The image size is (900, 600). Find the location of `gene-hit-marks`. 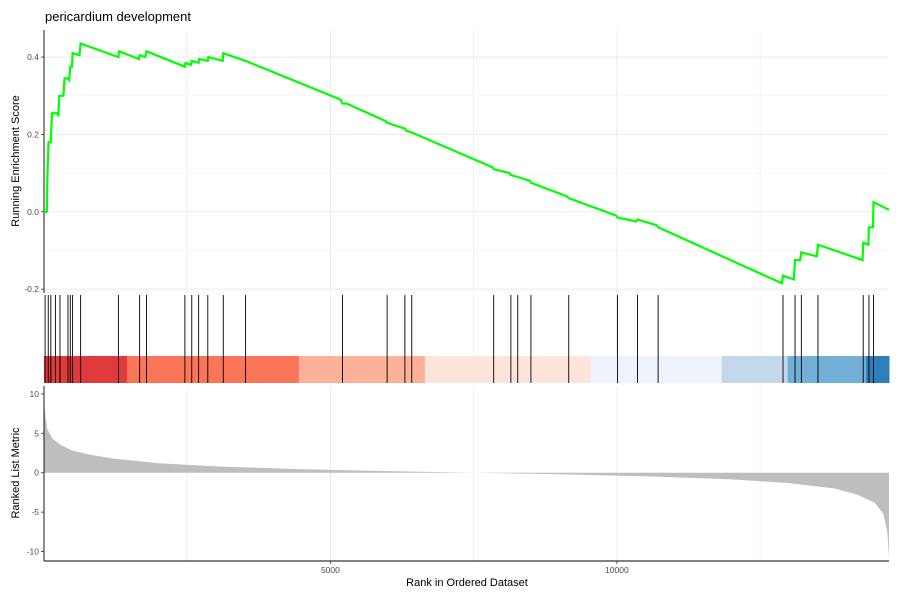

gene-hit-marks is located at coordinates (459, 339).